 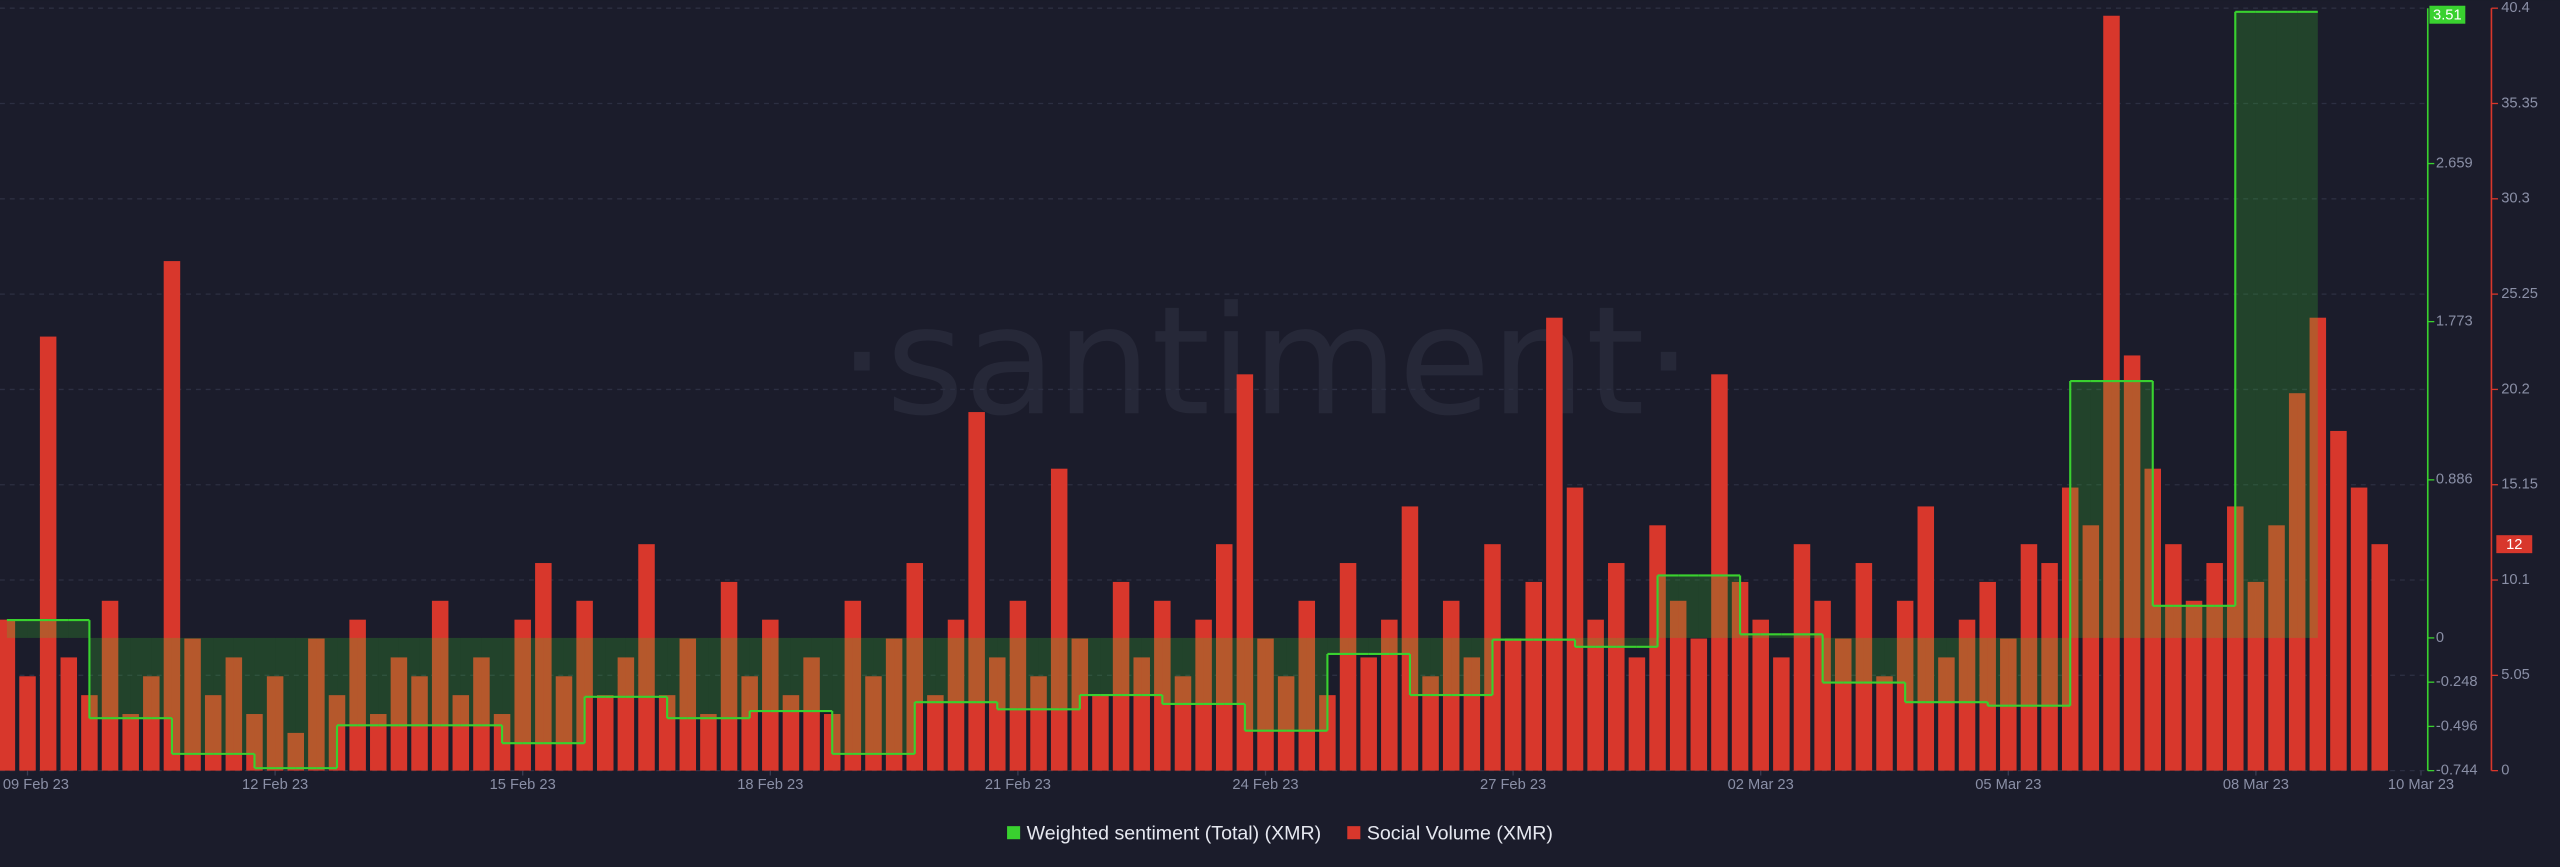 What do you see at coordinates (2514, 545) in the screenshot?
I see `value-badge-label: 12` at bounding box center [2514, 545].